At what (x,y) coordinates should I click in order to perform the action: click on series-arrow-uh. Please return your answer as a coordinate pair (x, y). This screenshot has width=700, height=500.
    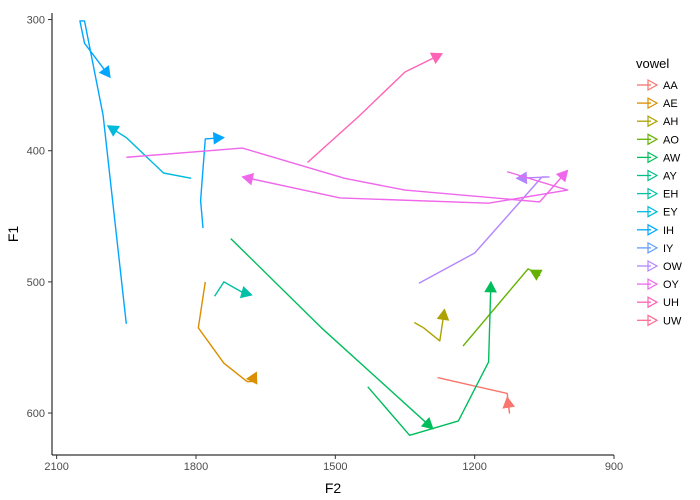
    Looking at the image, I should click on (248, 179).